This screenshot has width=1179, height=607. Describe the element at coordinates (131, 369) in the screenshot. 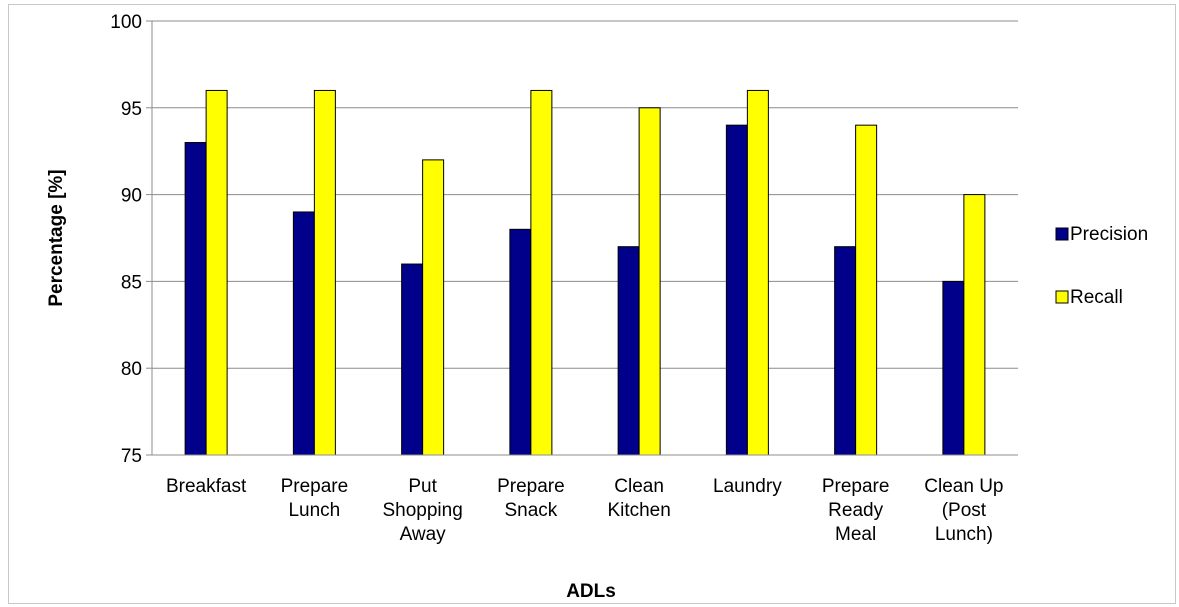

I see `y-tick-label: 80` at that location.